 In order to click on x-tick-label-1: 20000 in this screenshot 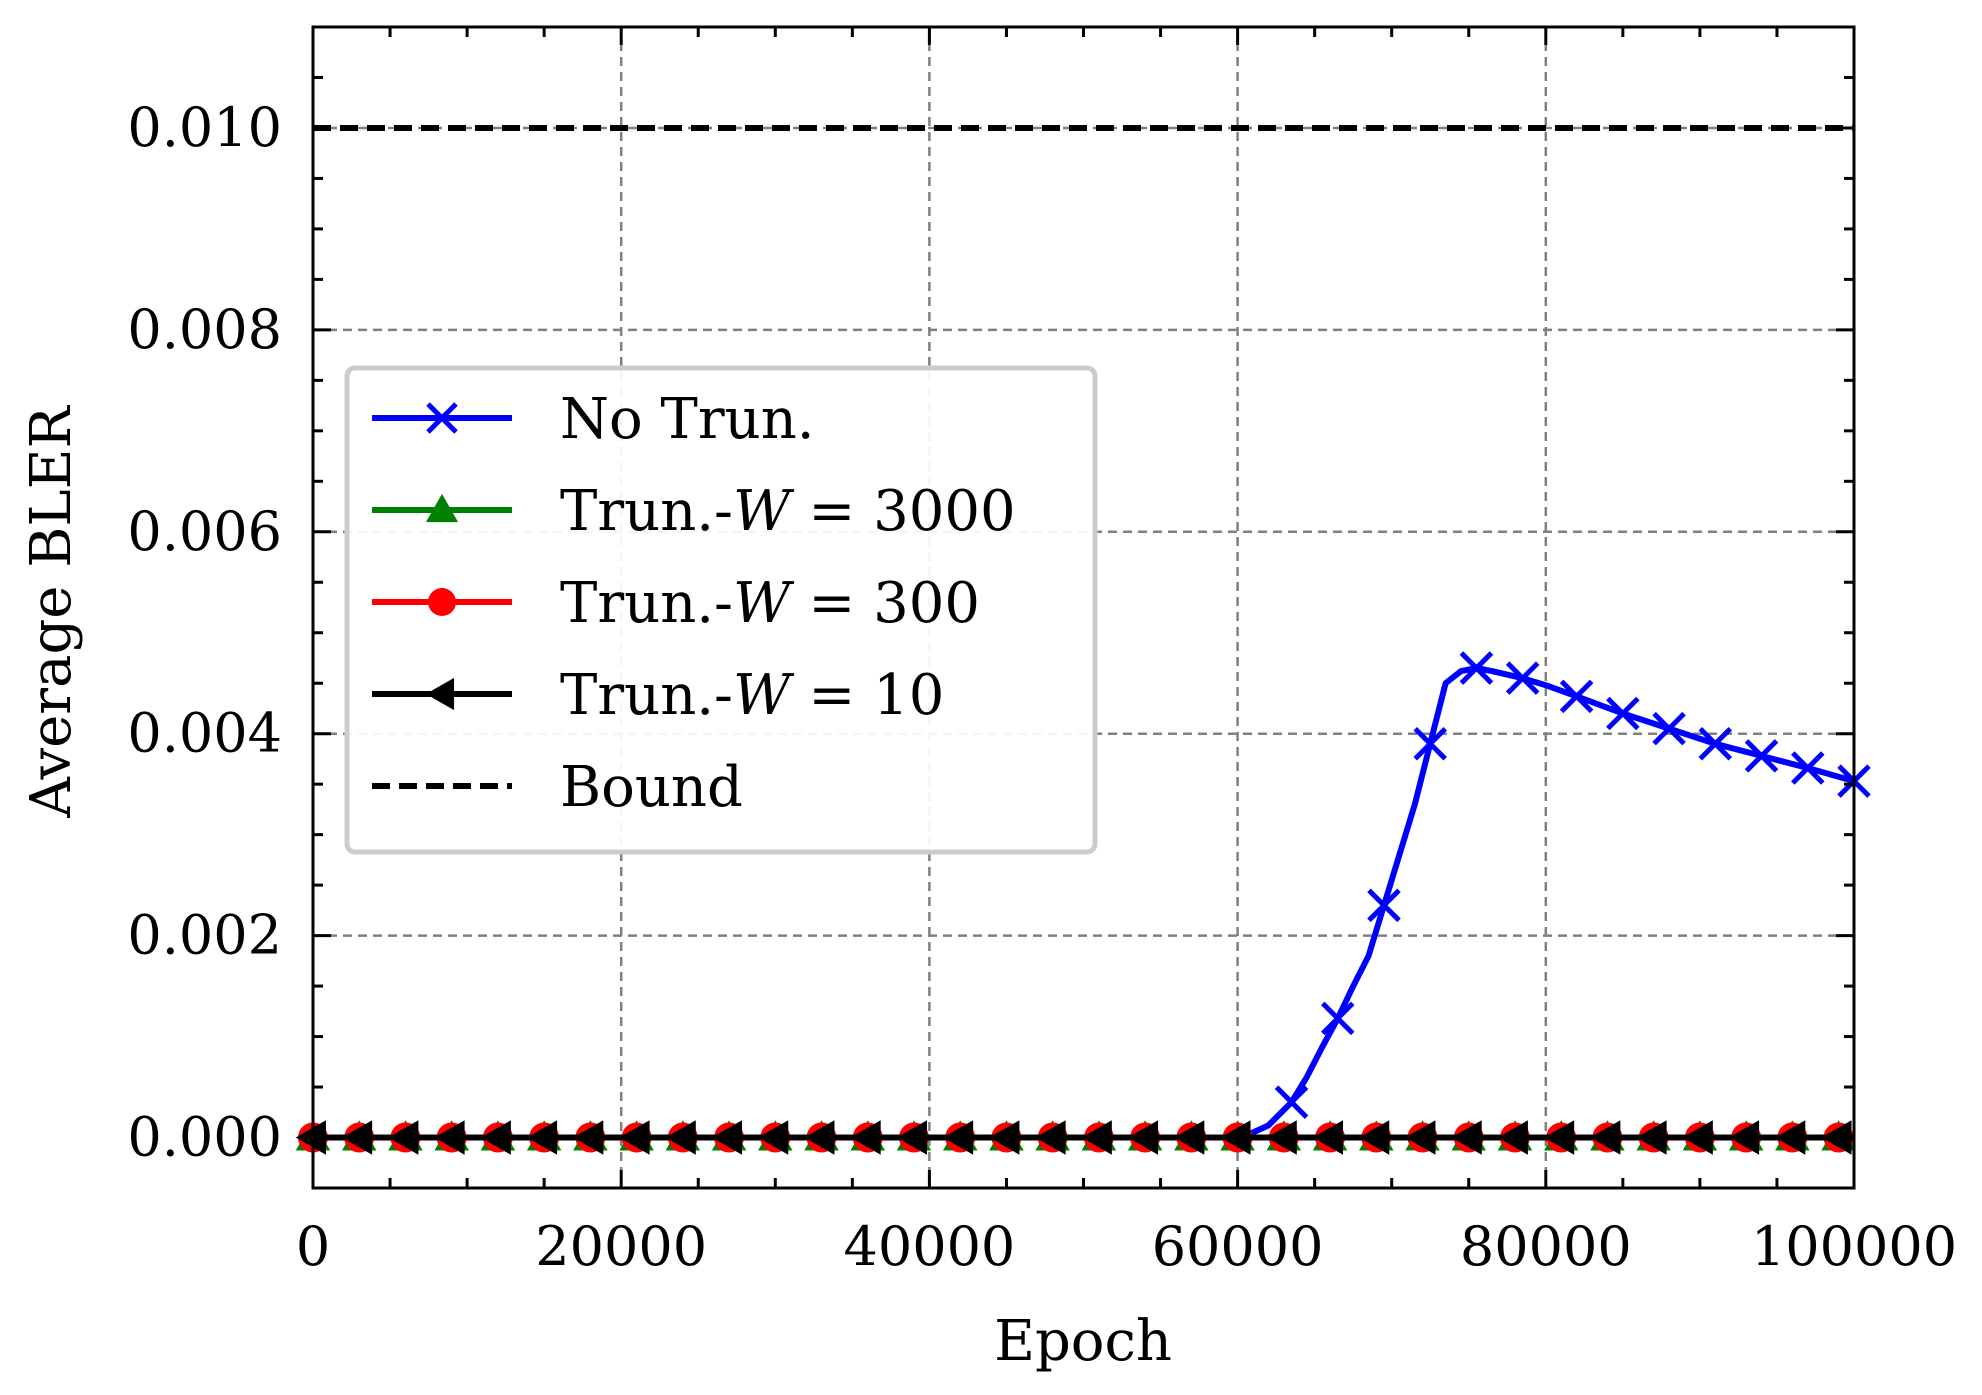, I will do `click(621, 1246)`.